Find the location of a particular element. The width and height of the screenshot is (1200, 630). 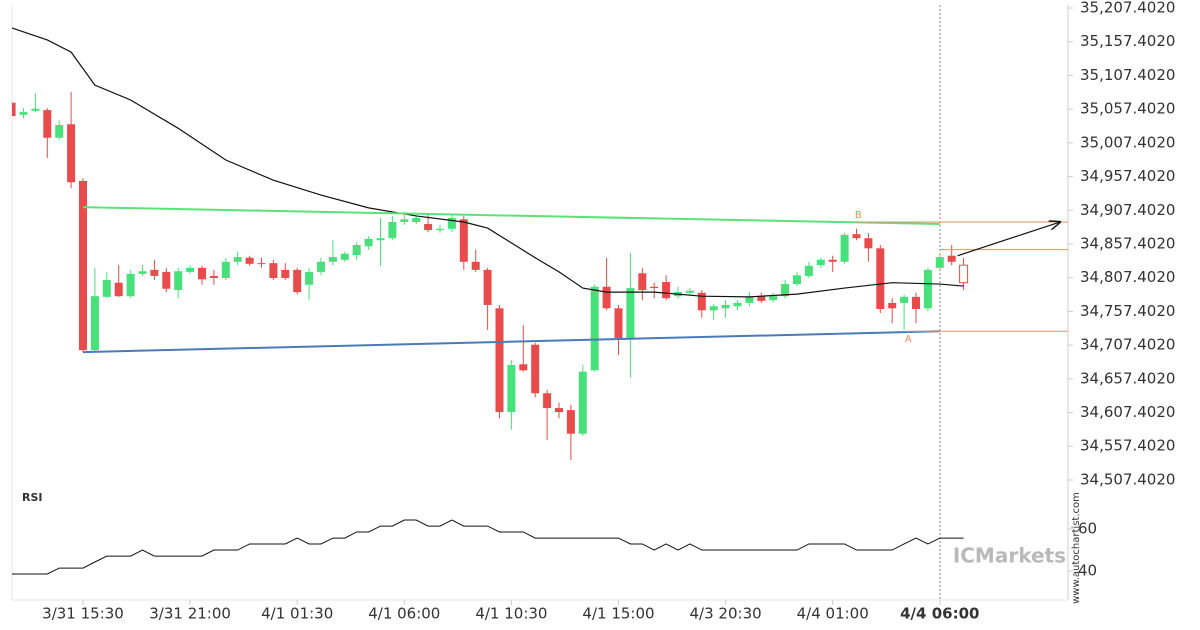

x-tick-label: 4/1 01:30 is located at coordinates (297, 614).